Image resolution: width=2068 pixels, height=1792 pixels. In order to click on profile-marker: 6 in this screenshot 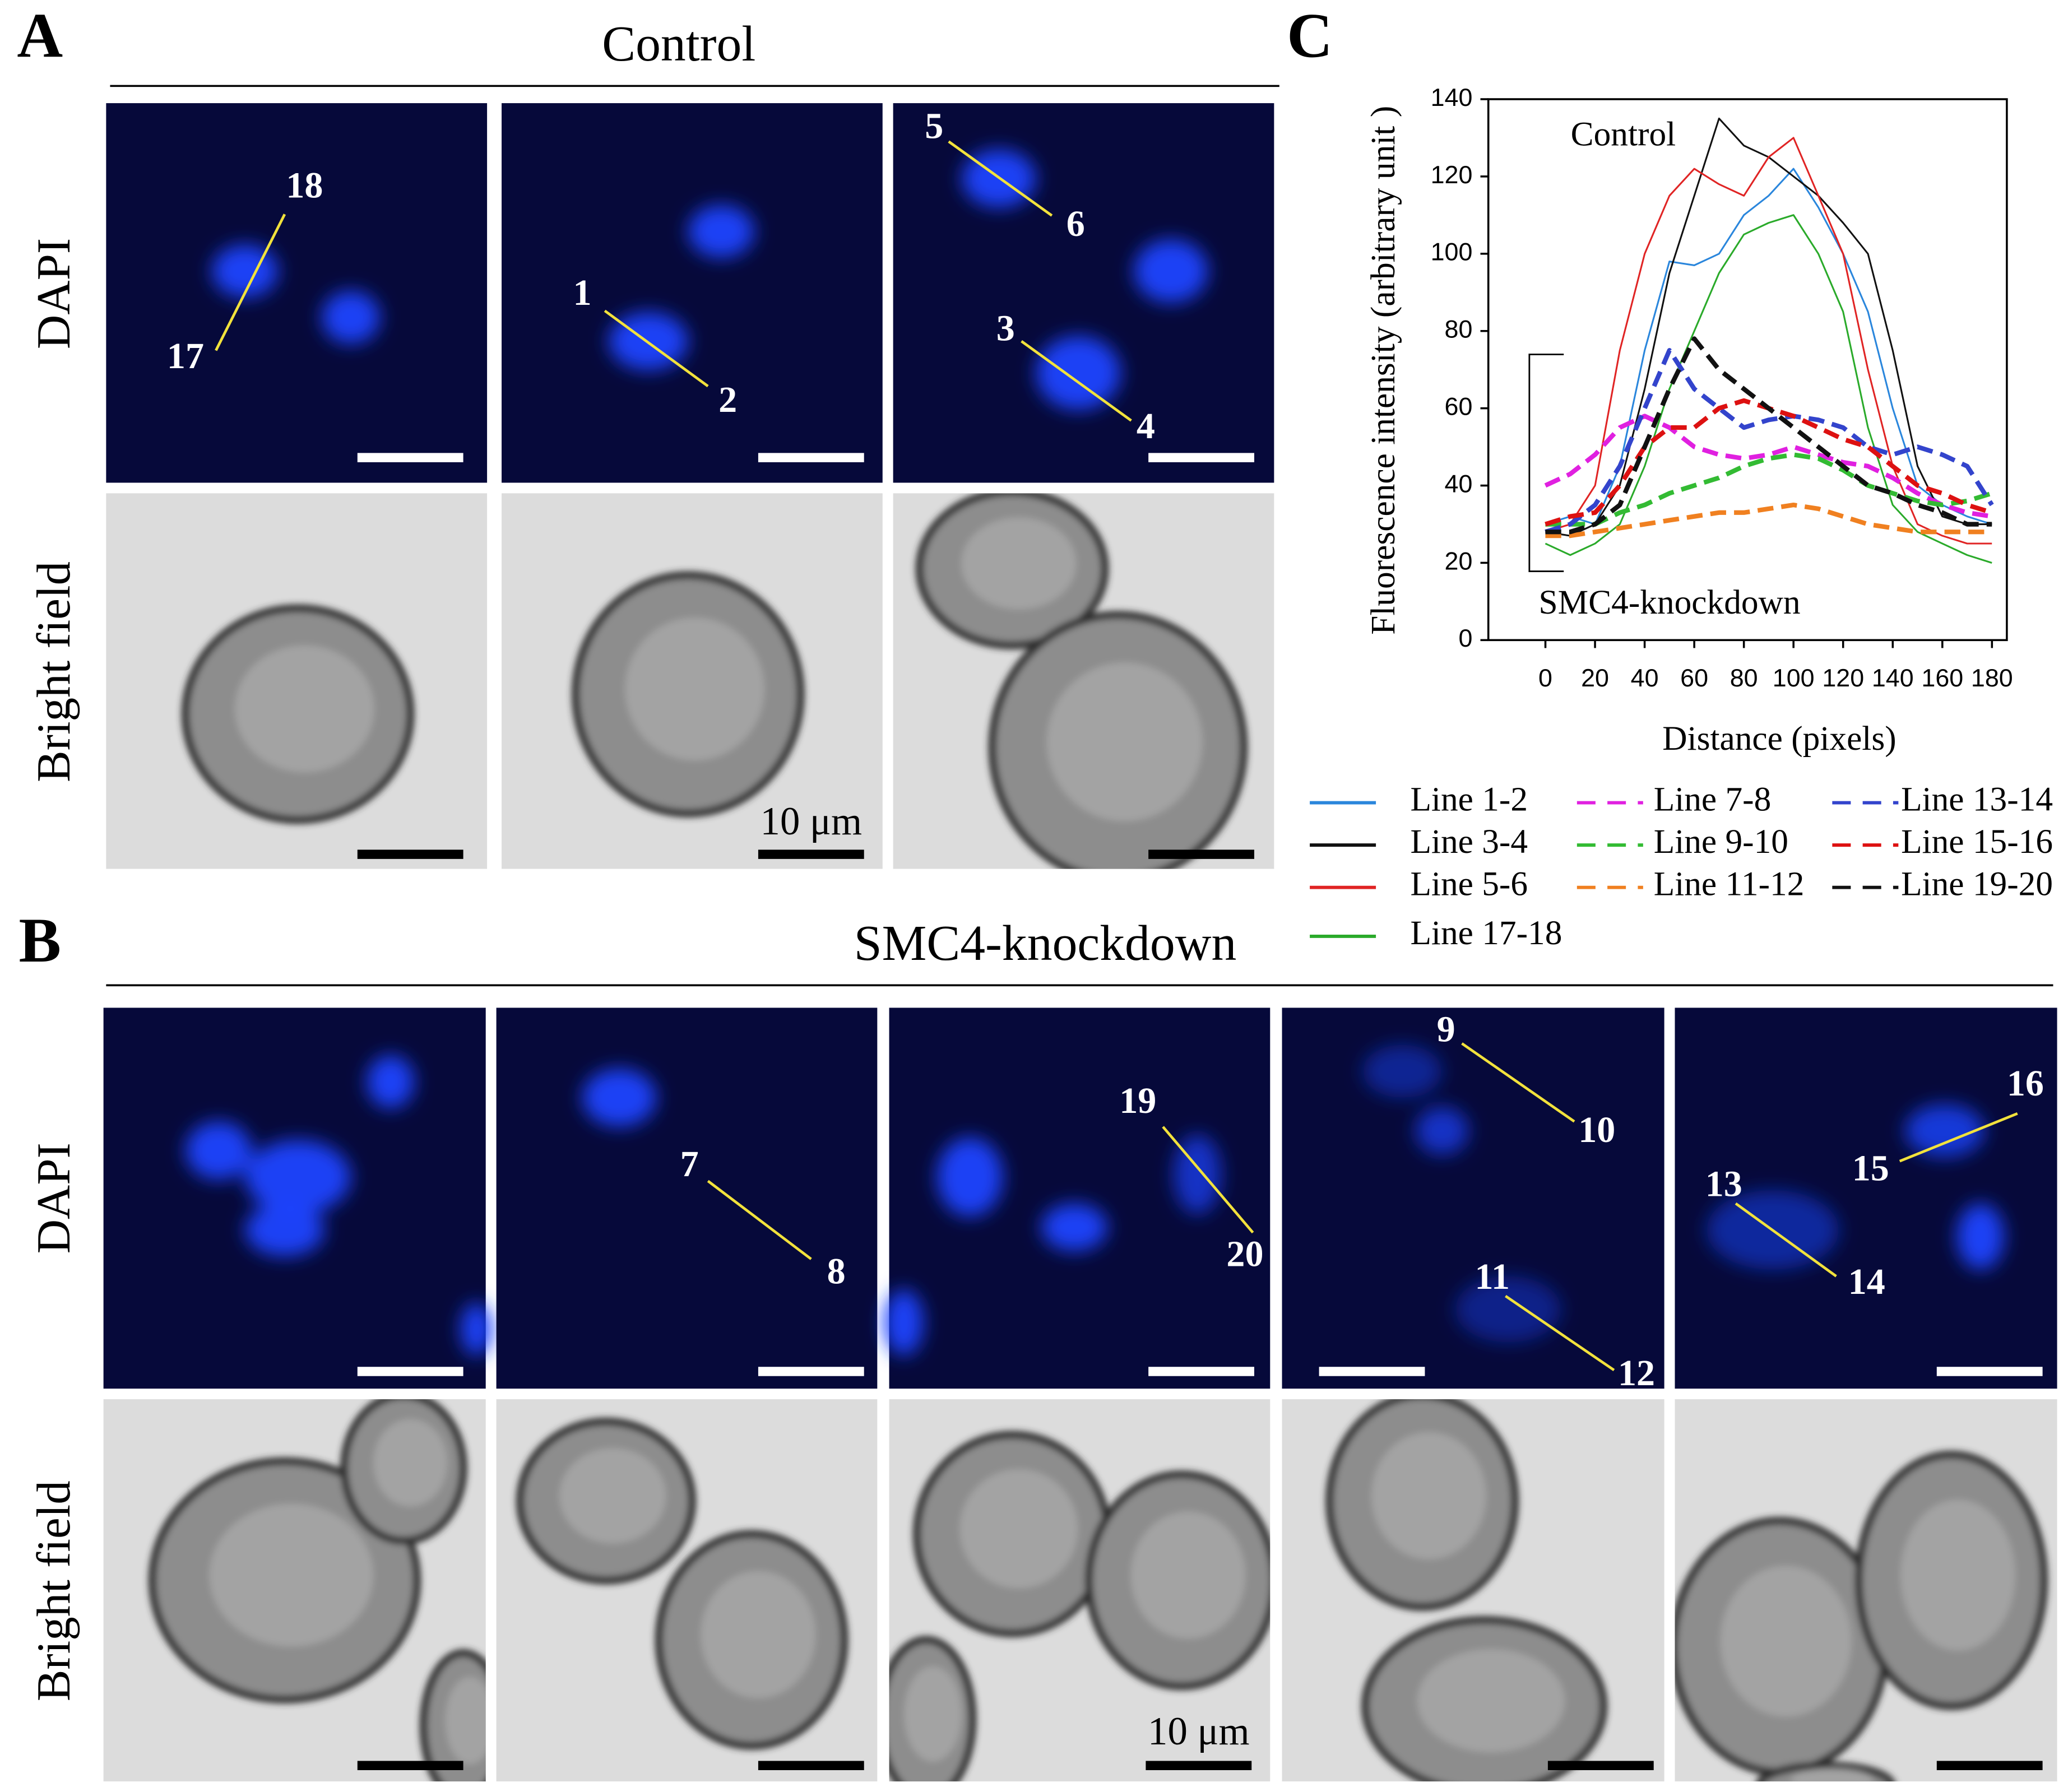, I will do `click(1076, 223)`.